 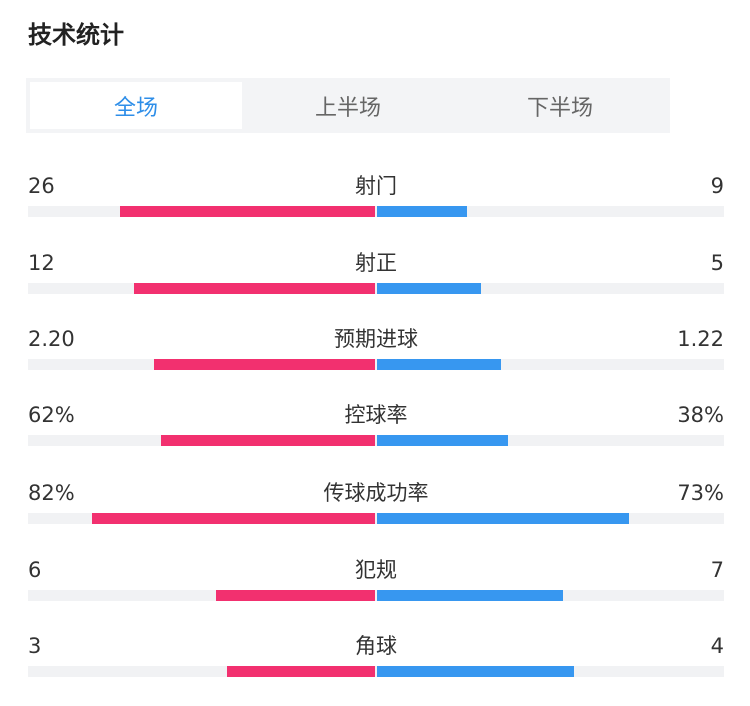 I want to click on stat-row-expected-goals: 2.20 预期进球 1.22, so click(x=376, y=350).